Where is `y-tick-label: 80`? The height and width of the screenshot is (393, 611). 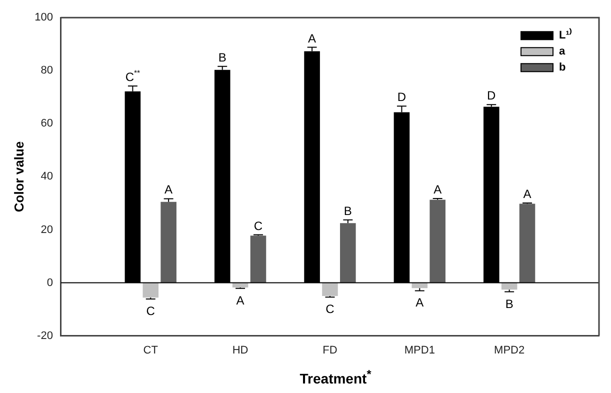
y-tick-label: 80 is located at coordinates (46, 70).